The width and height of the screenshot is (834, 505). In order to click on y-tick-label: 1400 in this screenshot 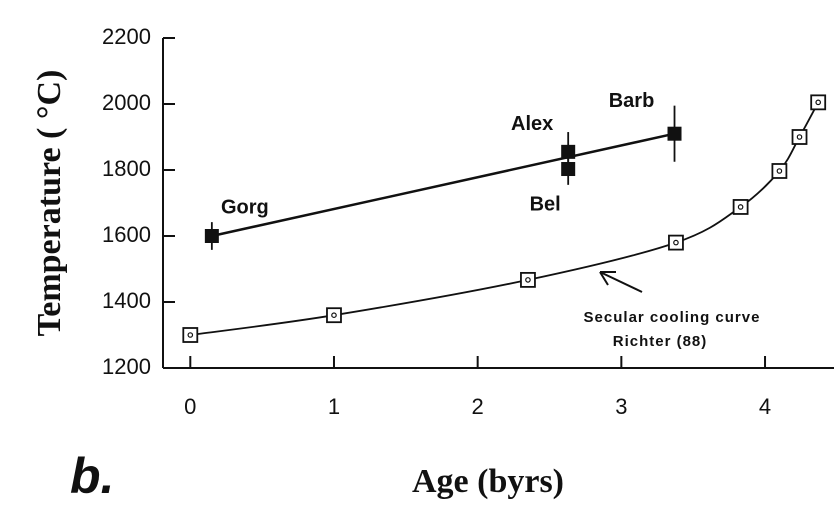, I will do `click(126, 300)`.